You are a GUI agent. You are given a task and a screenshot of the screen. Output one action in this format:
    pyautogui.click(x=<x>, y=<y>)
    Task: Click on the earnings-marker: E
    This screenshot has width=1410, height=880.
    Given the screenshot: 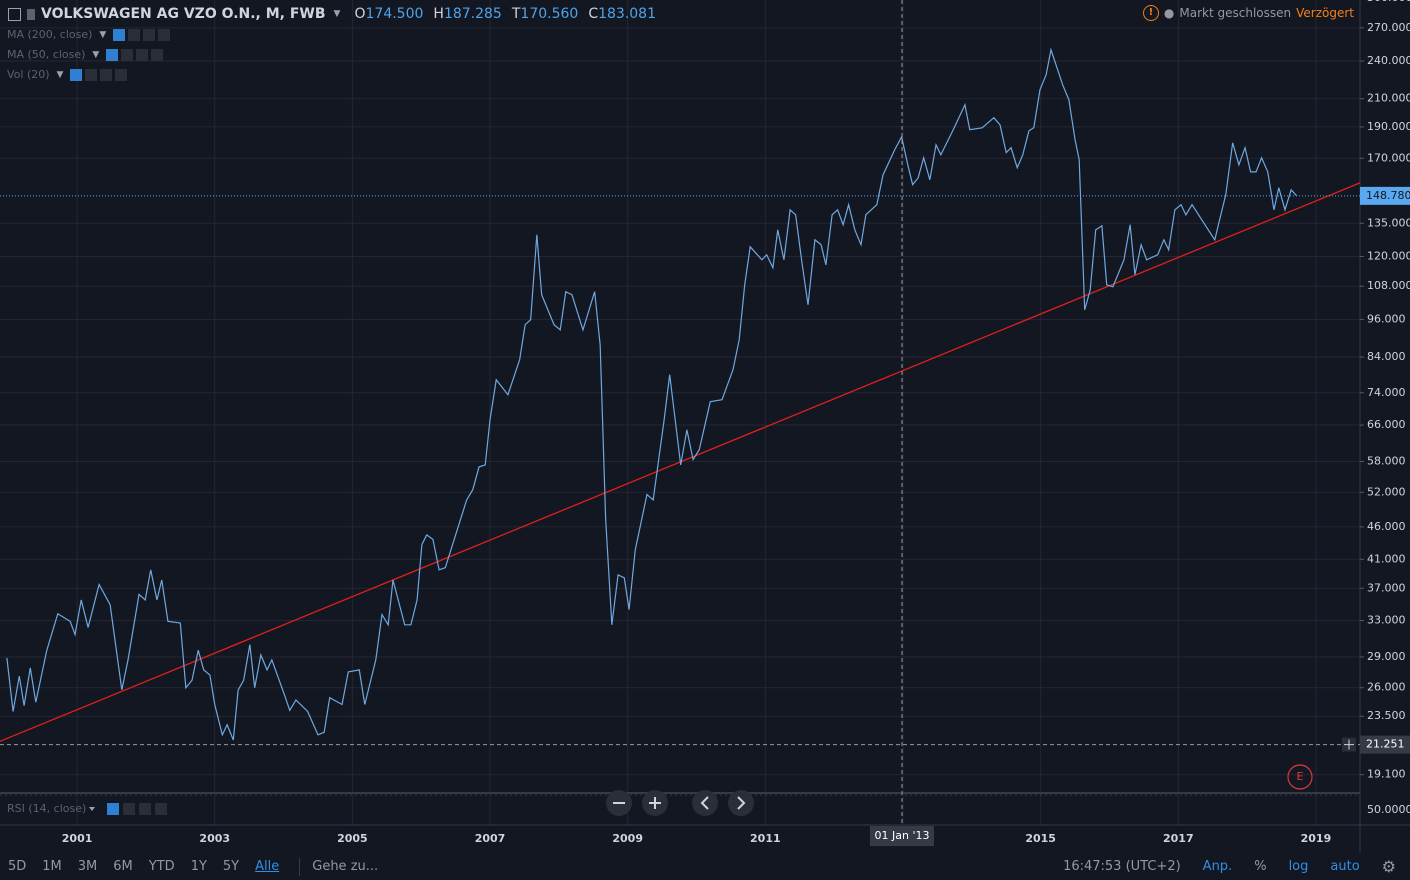 What is the action you would take?
    pyautogui.click(x=1300, y=777)
    